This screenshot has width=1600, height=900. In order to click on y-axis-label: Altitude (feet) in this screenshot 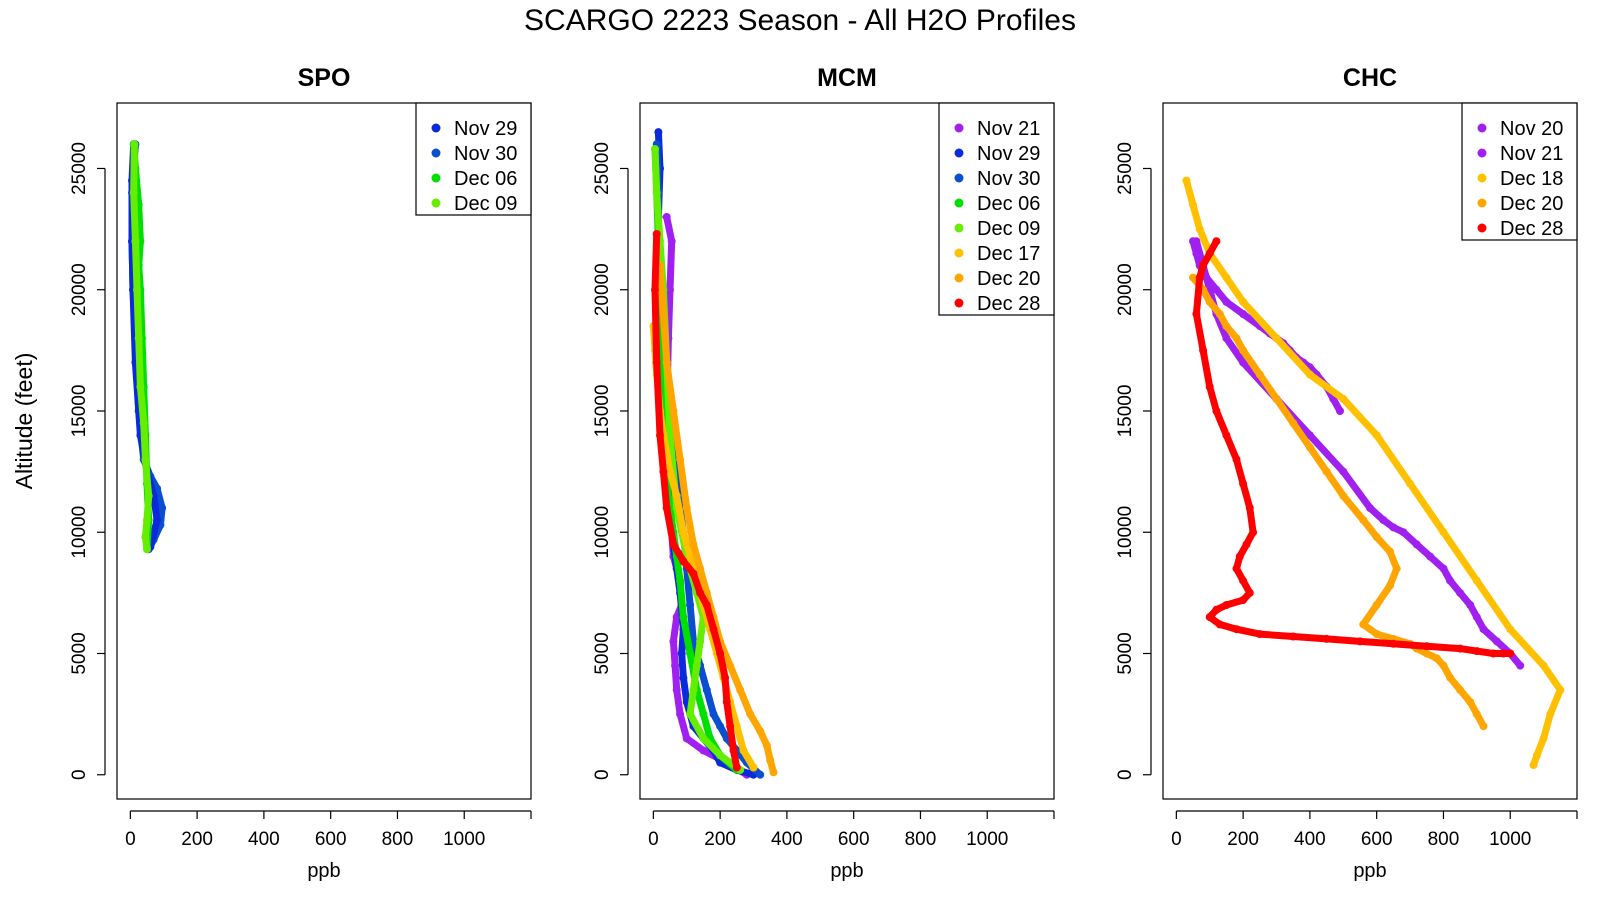, I will do `click(24, 421)`.